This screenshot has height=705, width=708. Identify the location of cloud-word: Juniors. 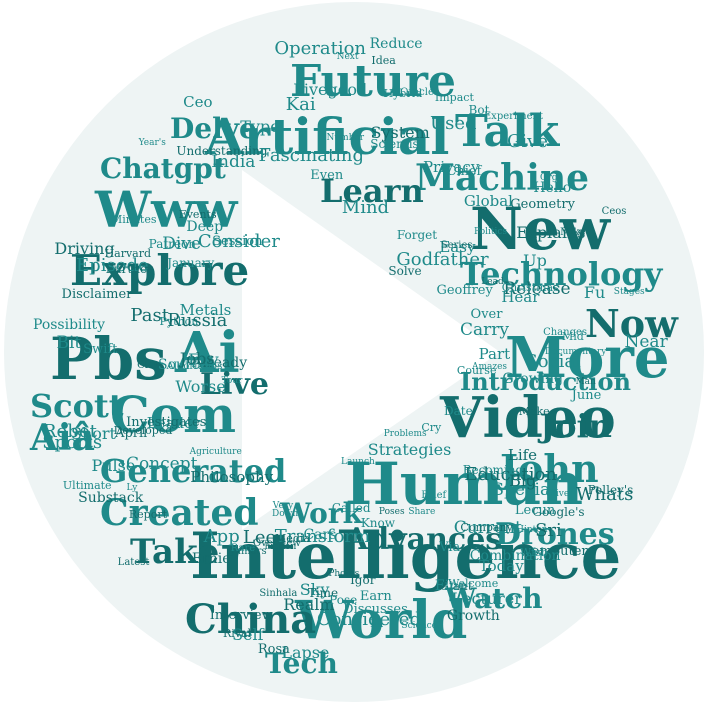
(248, 551).